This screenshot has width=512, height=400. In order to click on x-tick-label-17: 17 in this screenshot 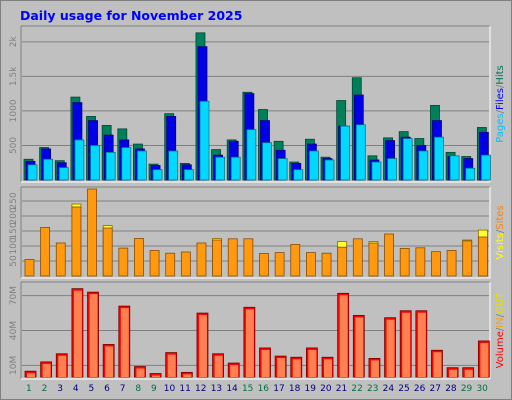, I will do `click(278, 389)`.